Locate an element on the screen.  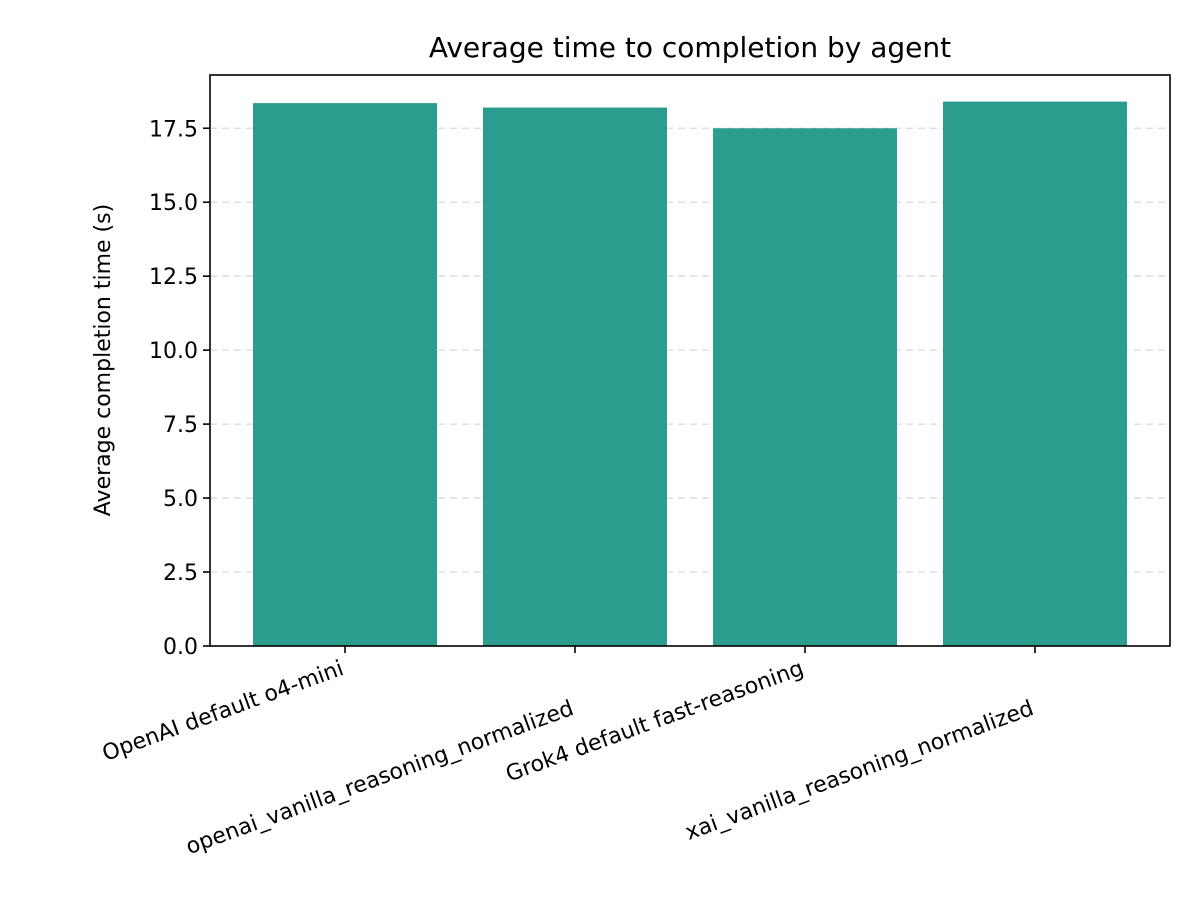
y-tick-label: 10.0 is located at coordinates (173, 351).